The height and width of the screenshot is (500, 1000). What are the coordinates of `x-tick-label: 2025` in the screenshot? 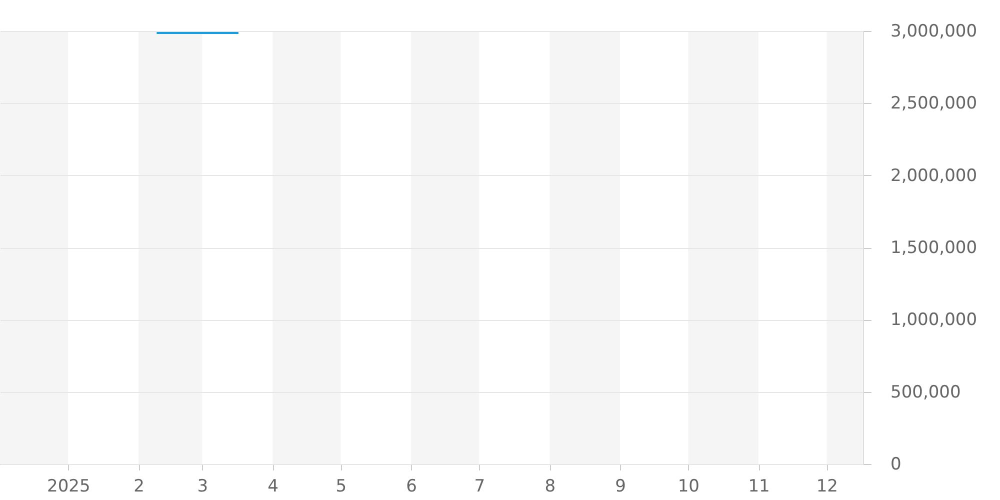 It's located at (68, 486).